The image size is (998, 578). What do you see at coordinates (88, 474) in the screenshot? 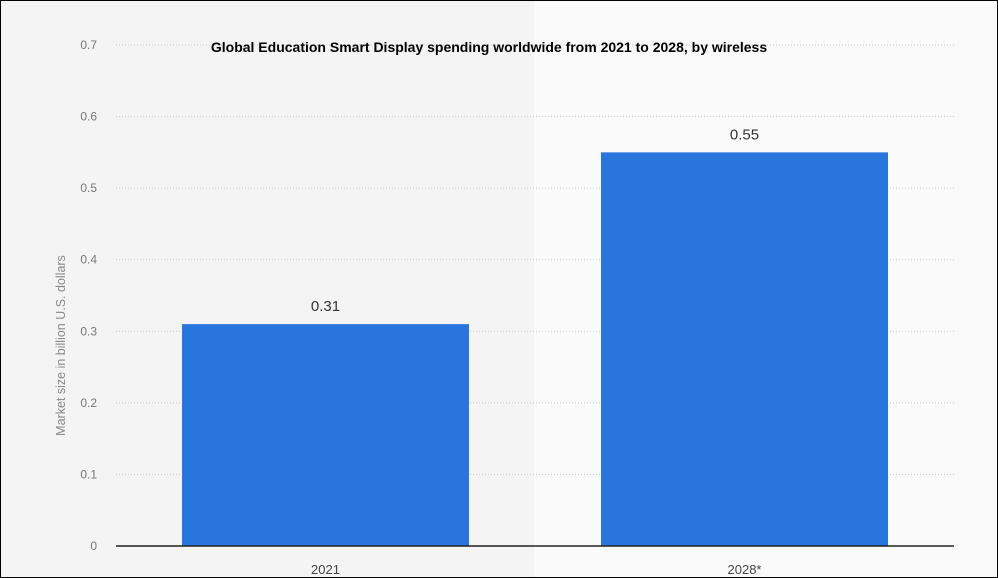
I see `y-tick-label: 0.1` at bounding box center [88, 474].